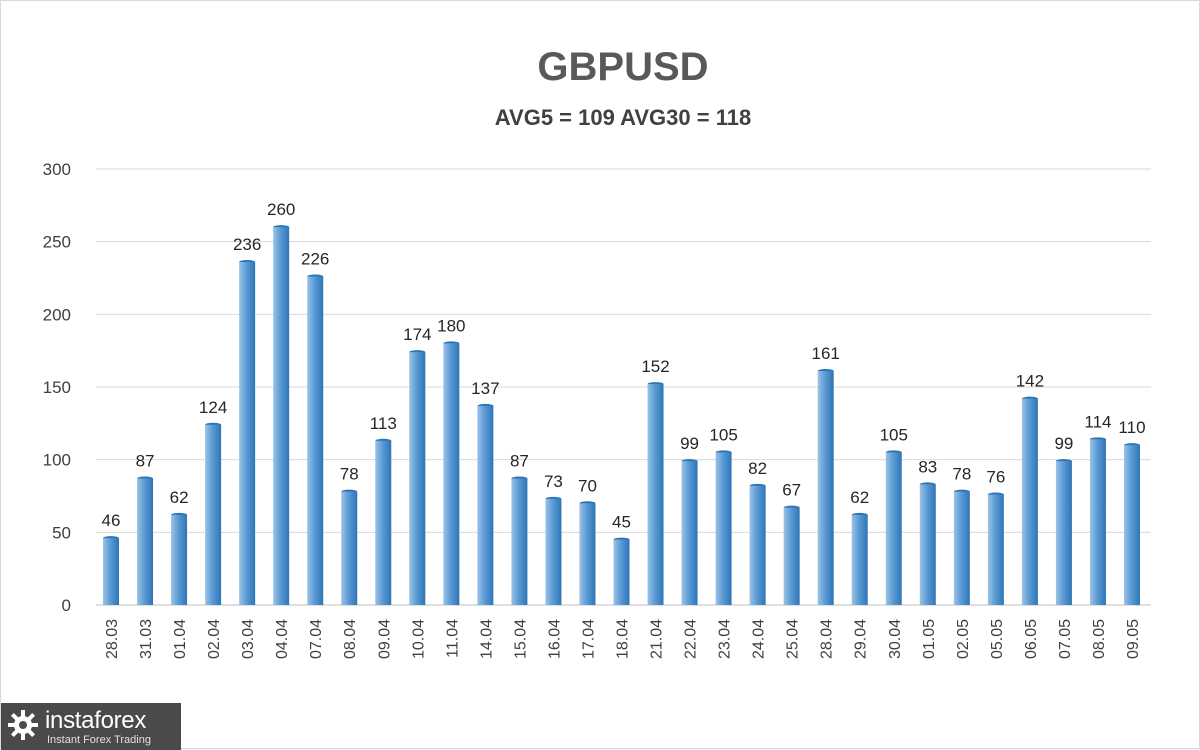  What do you see at coordinates (23, 725) in the screenshot?
I see `gear-logo-icon` at bounding box center [23, 725].